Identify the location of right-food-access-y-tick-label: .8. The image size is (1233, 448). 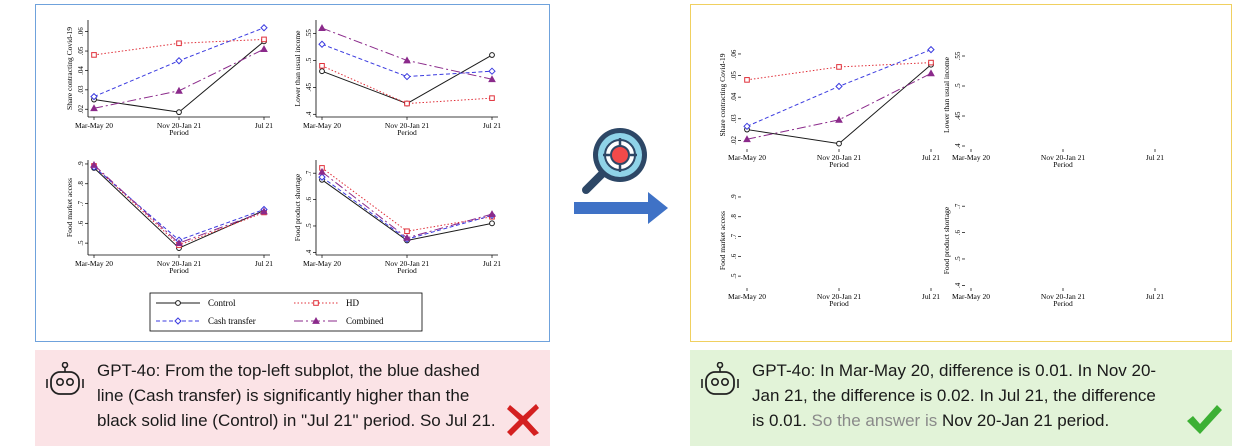
(734, 217).